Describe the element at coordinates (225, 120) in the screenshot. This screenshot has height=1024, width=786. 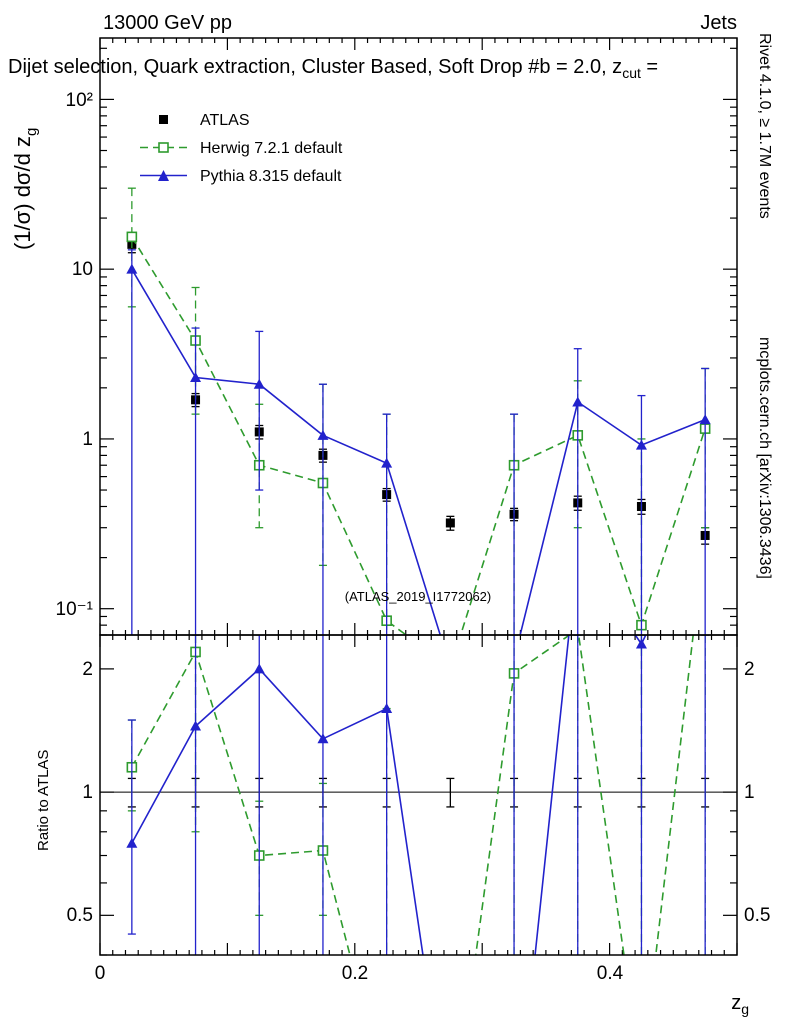
I see `legend-label-atlas: ATLAS` at that location.